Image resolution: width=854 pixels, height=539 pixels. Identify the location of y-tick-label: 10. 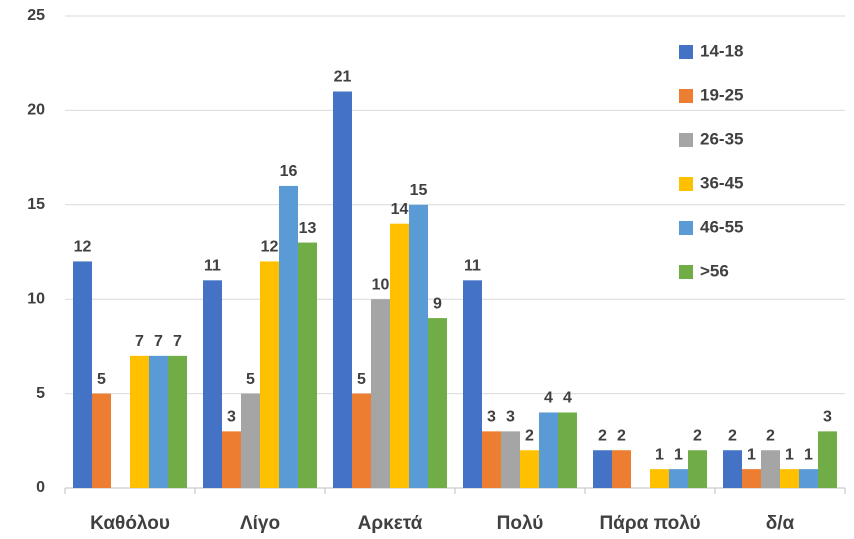
(36, 298).